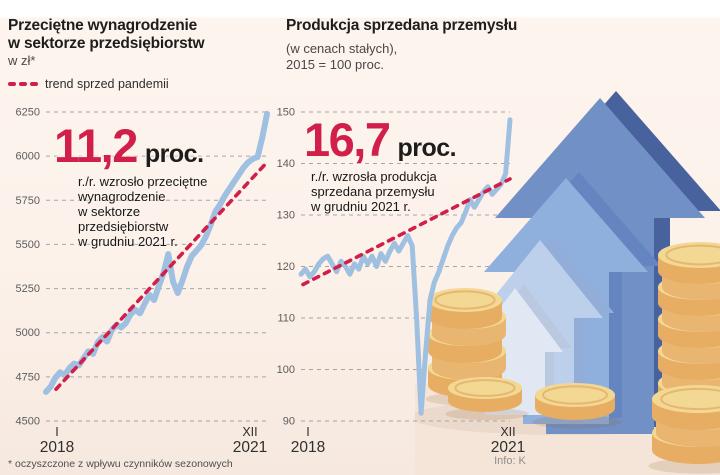  Describe the element at coordinates (286, 319) in the screenshot. I see `y-tick-label: 110` at that location.